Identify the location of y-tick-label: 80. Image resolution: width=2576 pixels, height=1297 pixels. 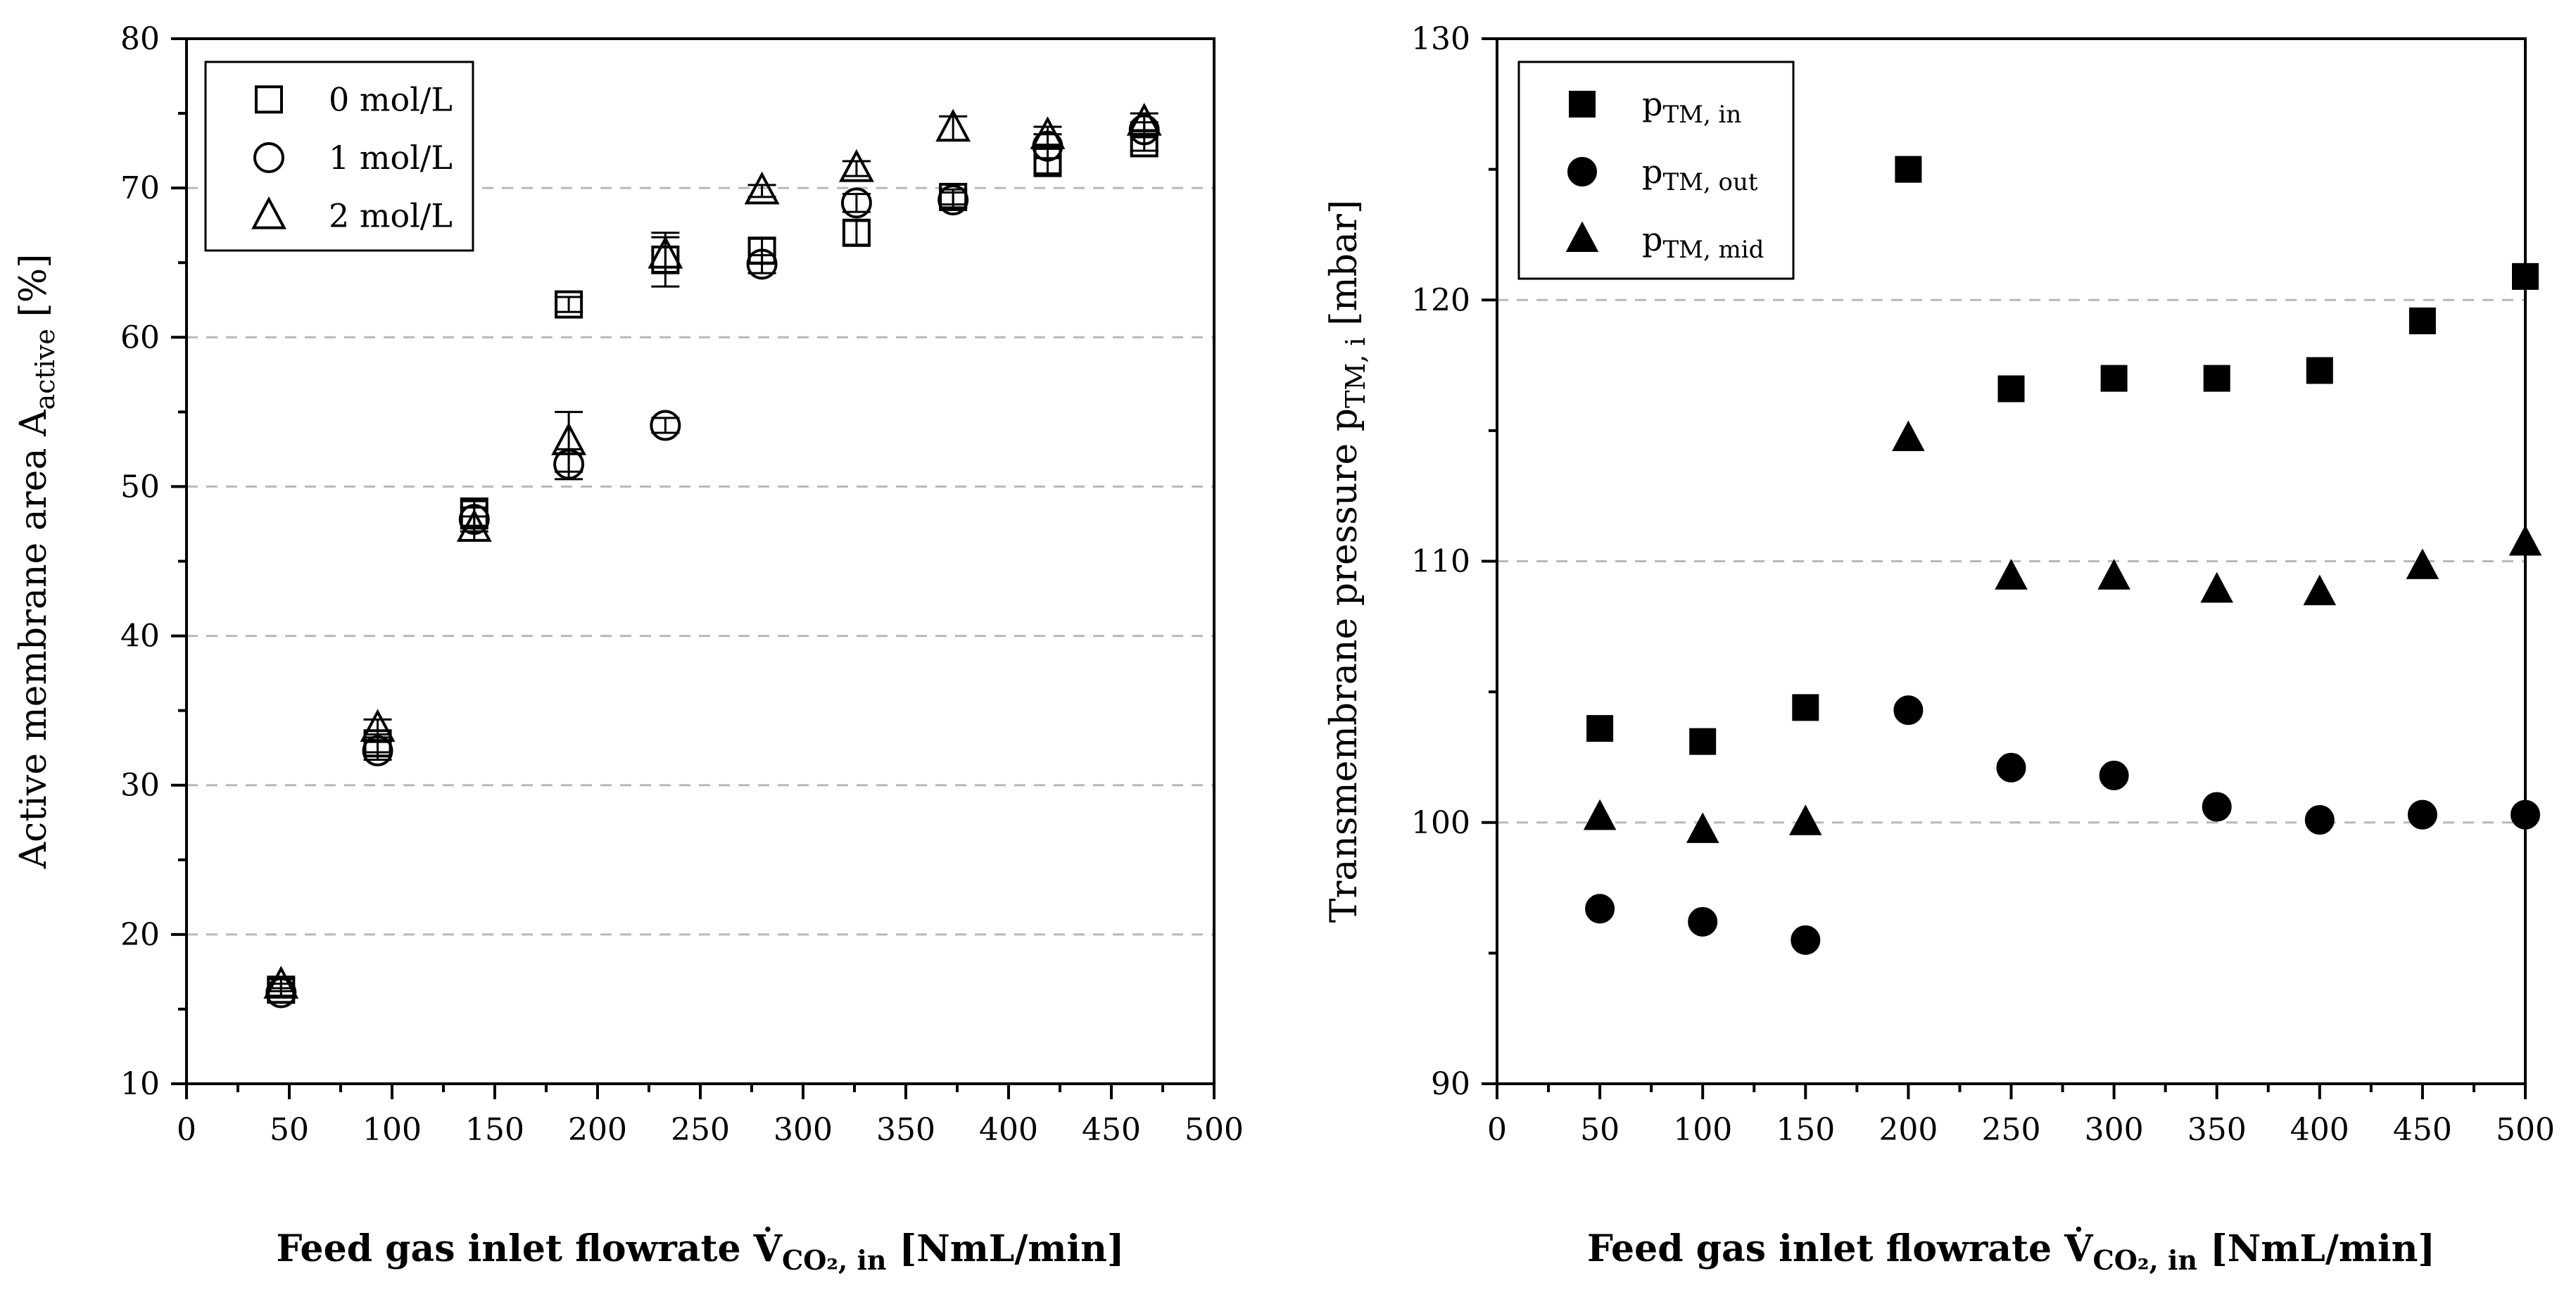
(140, 39).